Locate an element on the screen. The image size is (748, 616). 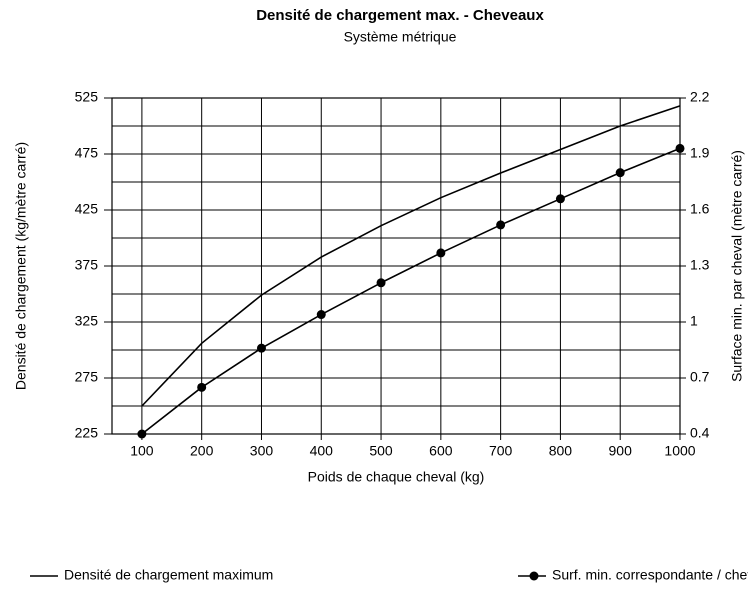
x-axis-label: Poids de chaque cheval (kg) is located at coordinates (396, 477).